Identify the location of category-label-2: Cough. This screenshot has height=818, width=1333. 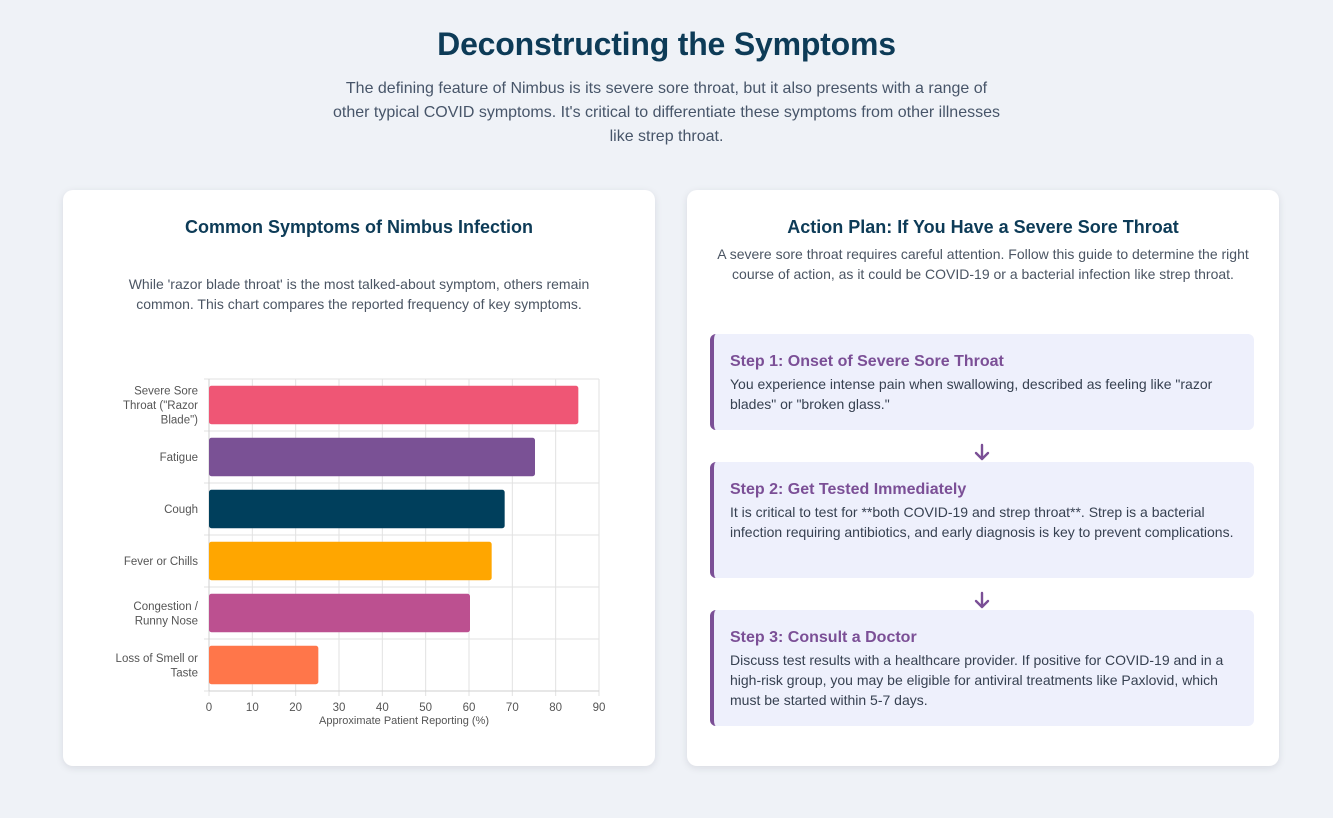
(181, 510).